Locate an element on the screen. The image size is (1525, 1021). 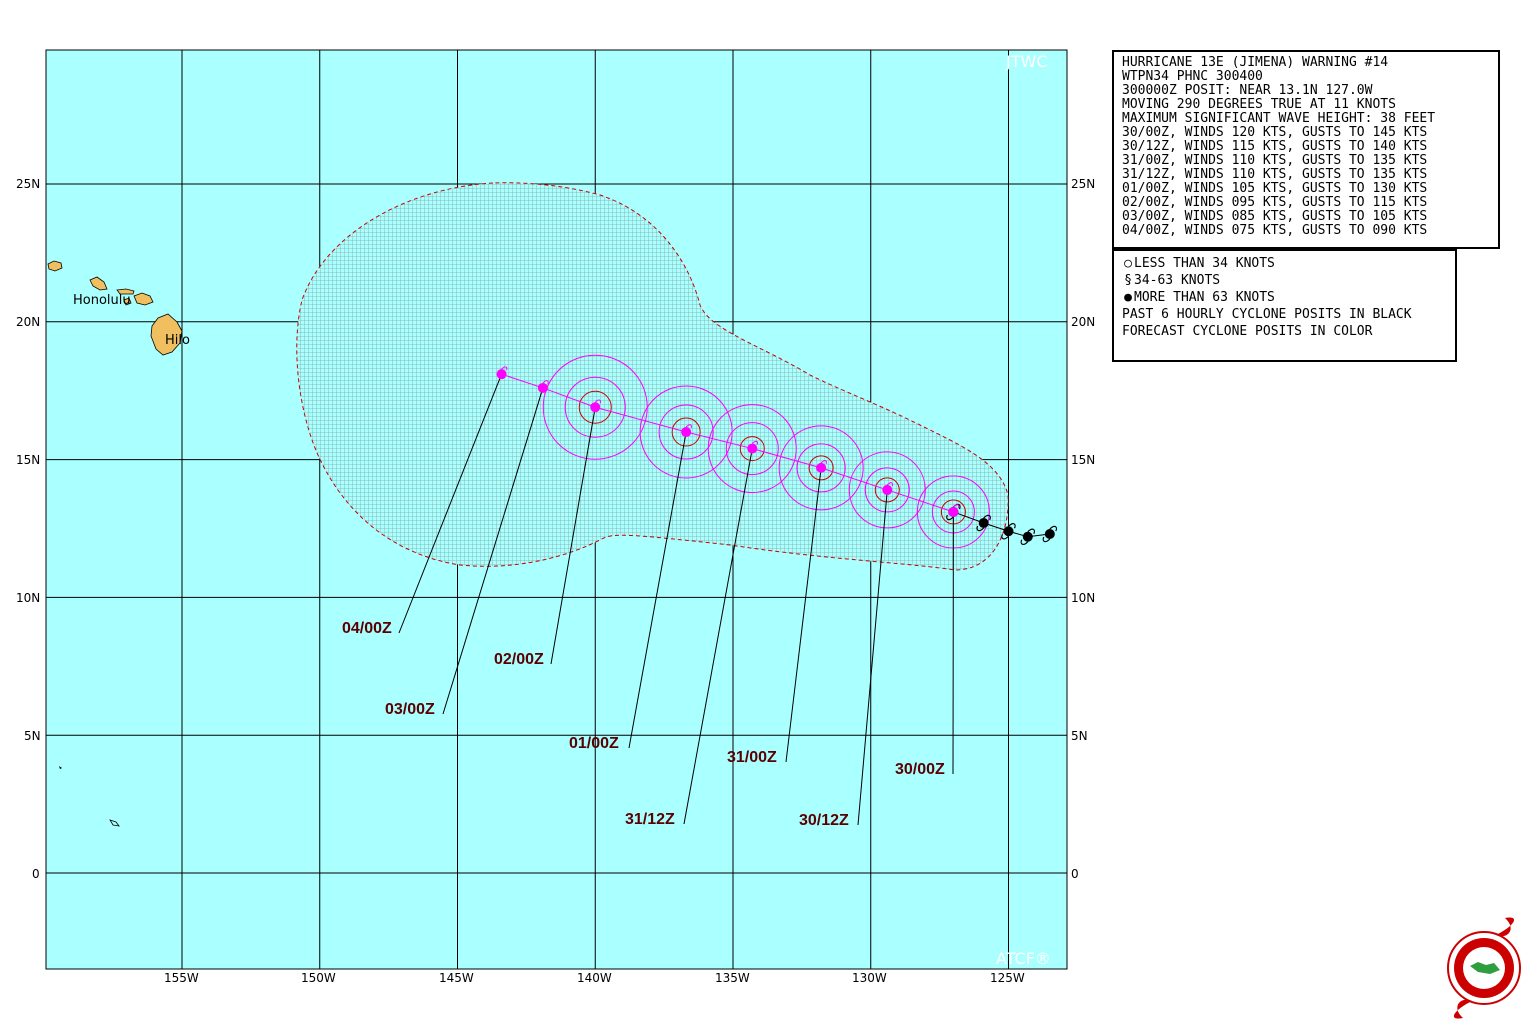
lon-tick-labels: 155W 150W 145W 140W 135W 130W 125W is located at coordinates (594, 978).